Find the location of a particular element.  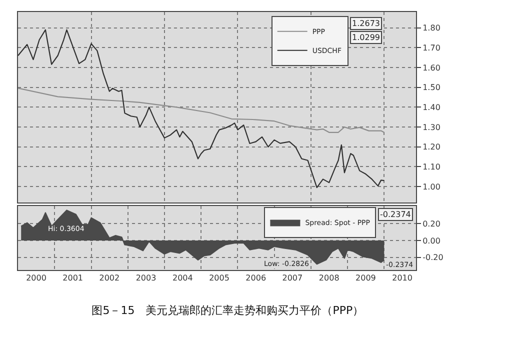

y-tick-label: 1.00 is located at coordinates (431, 187).